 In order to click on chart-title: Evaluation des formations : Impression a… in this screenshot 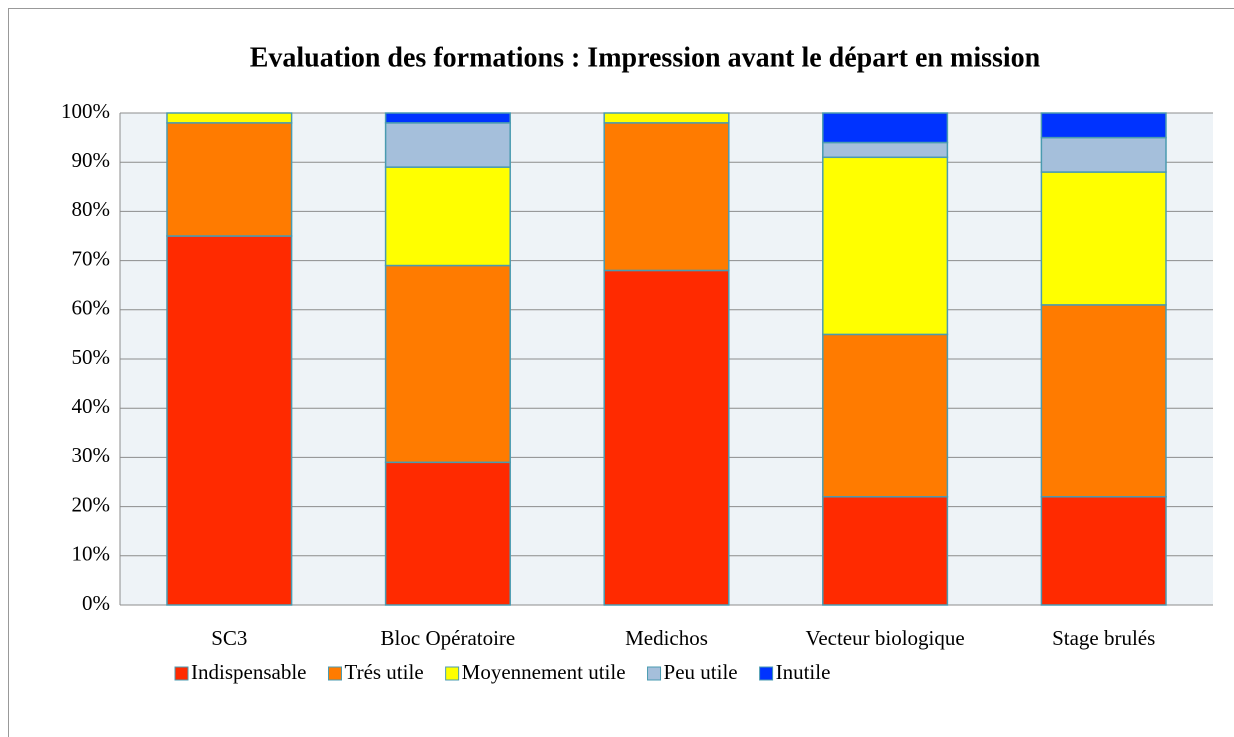, I will do `click(645, 57)`.